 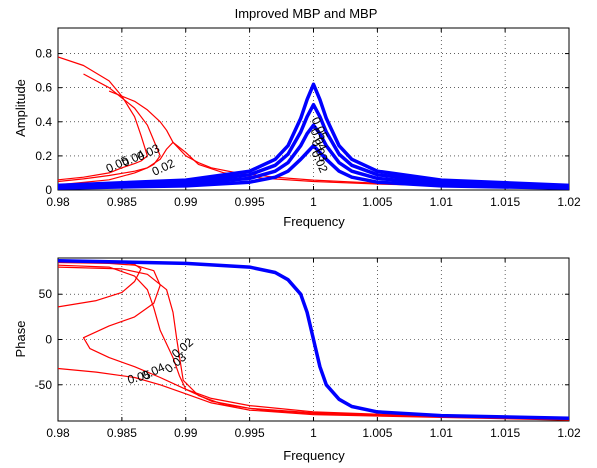 What do you see at coordinates (139, 377) in the screenshot?
I see `mbp-contour-label: 0.05` at bounding box center [139, 377].